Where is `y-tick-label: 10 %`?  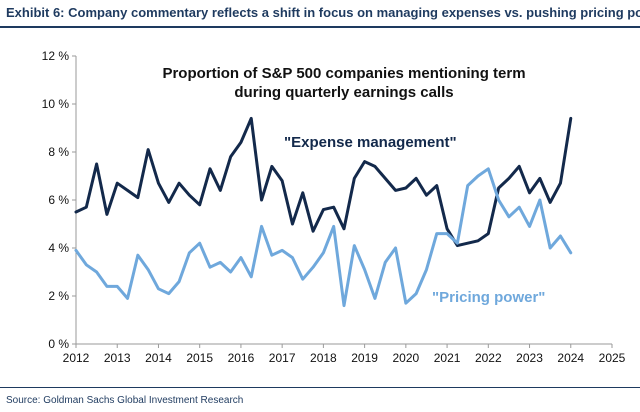
y-tick-label: 10 % is located at coordinates (56, 104).